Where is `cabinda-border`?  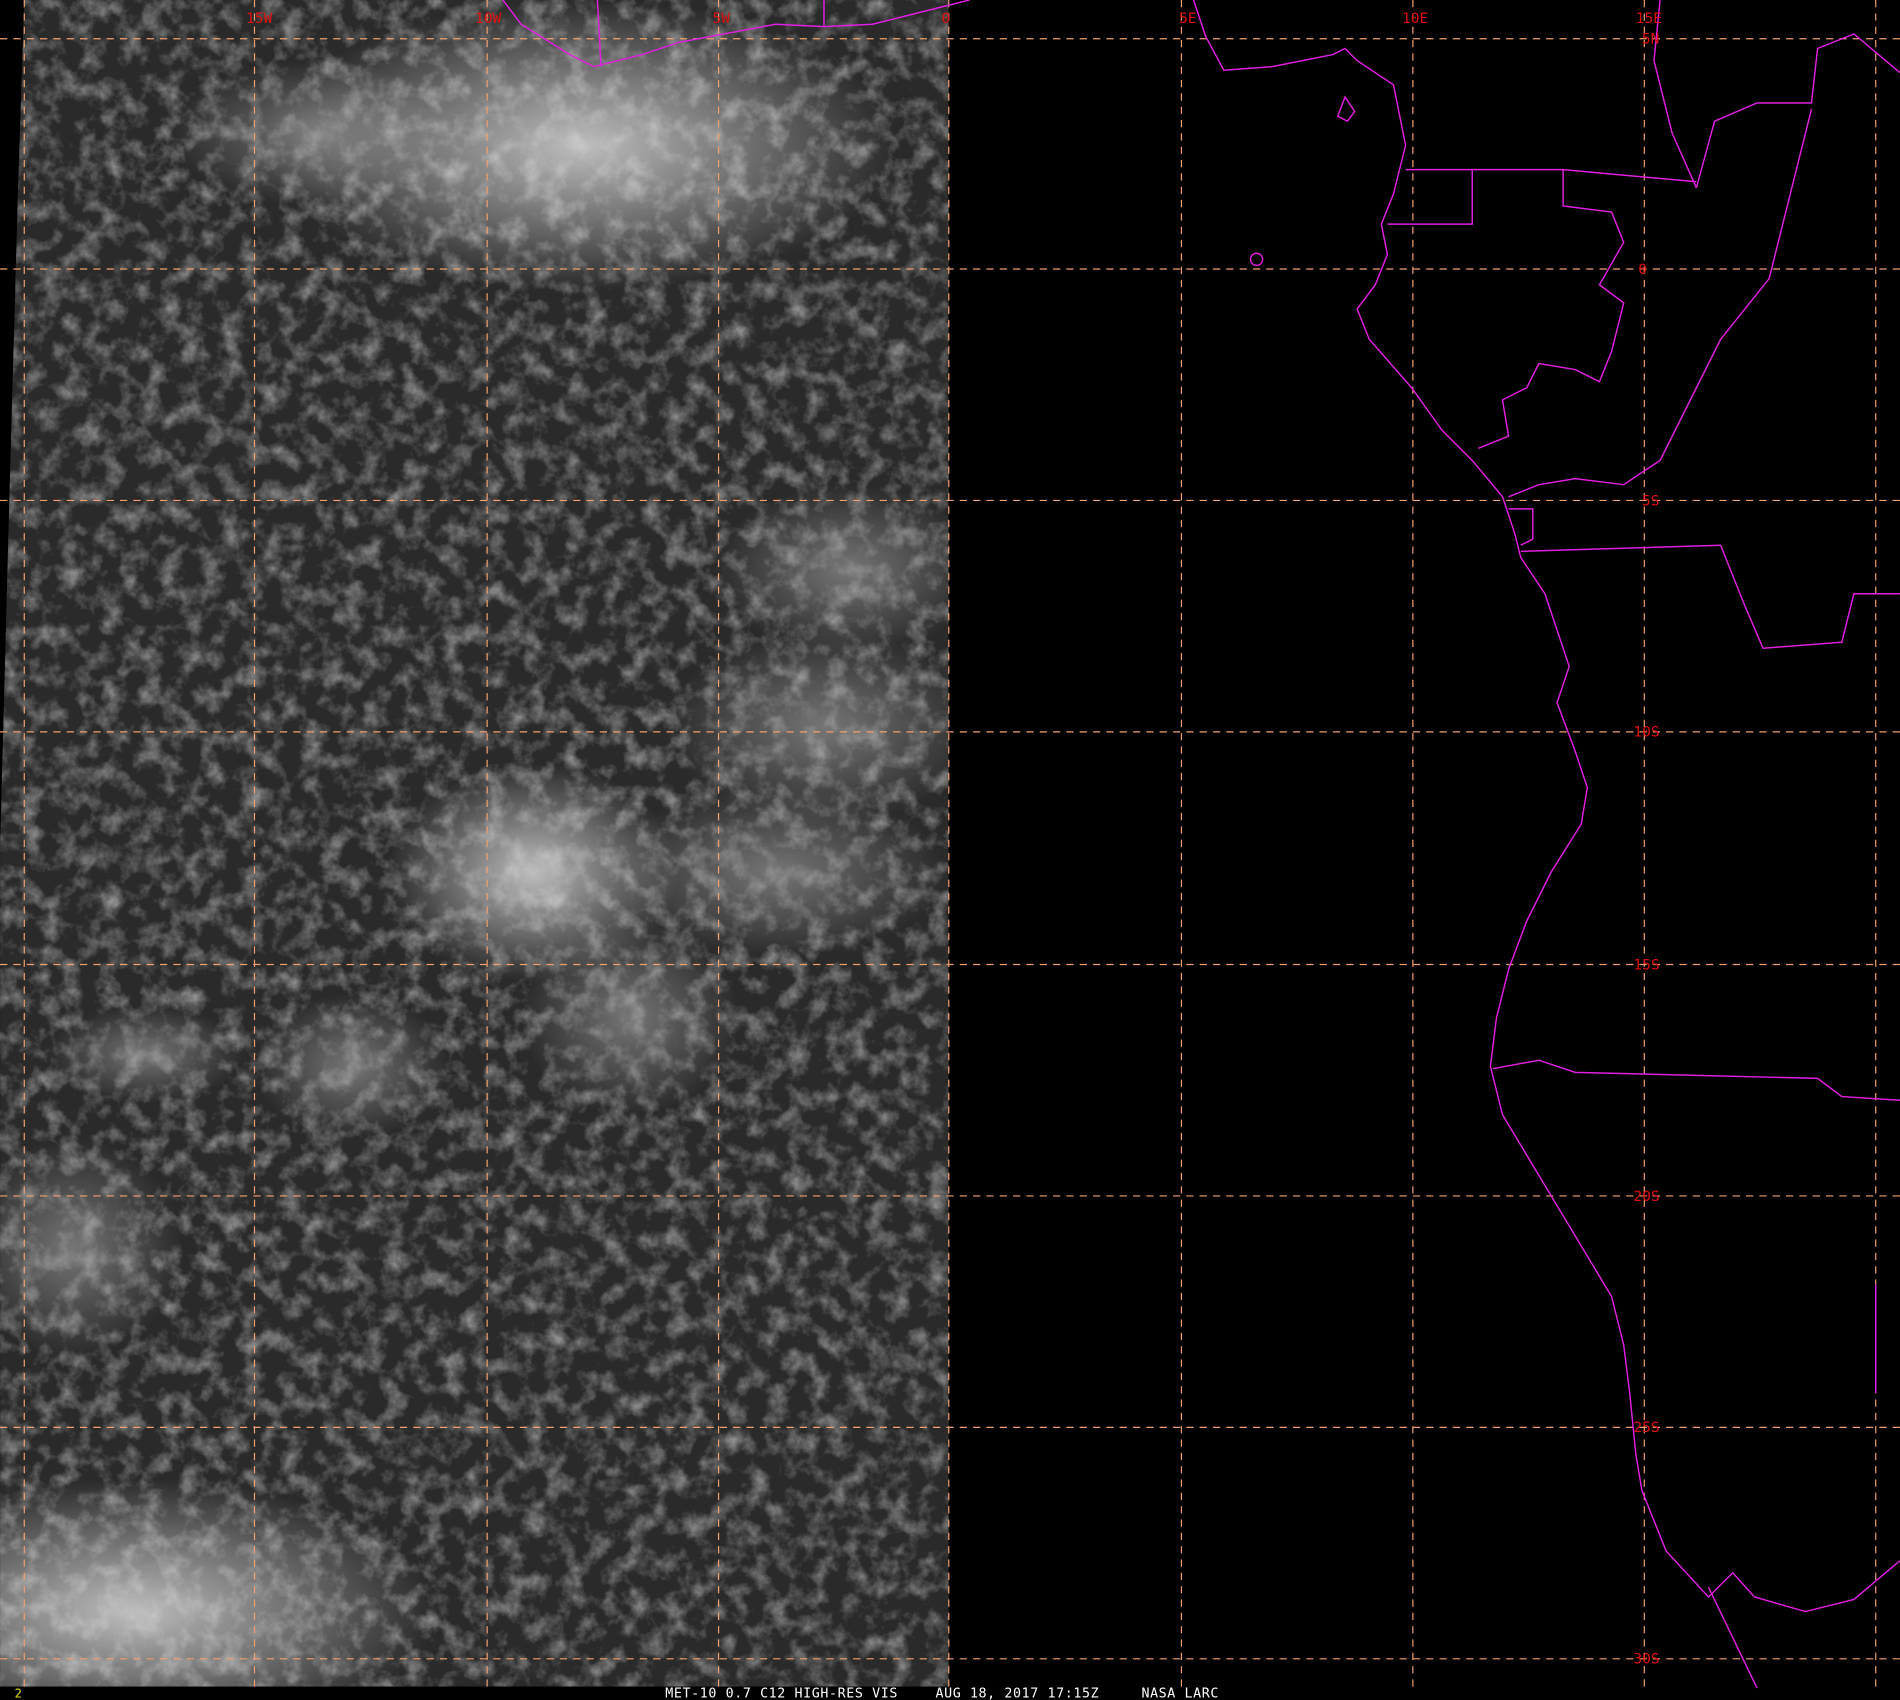
cabinda-border is located at coordinates (1521, 527).